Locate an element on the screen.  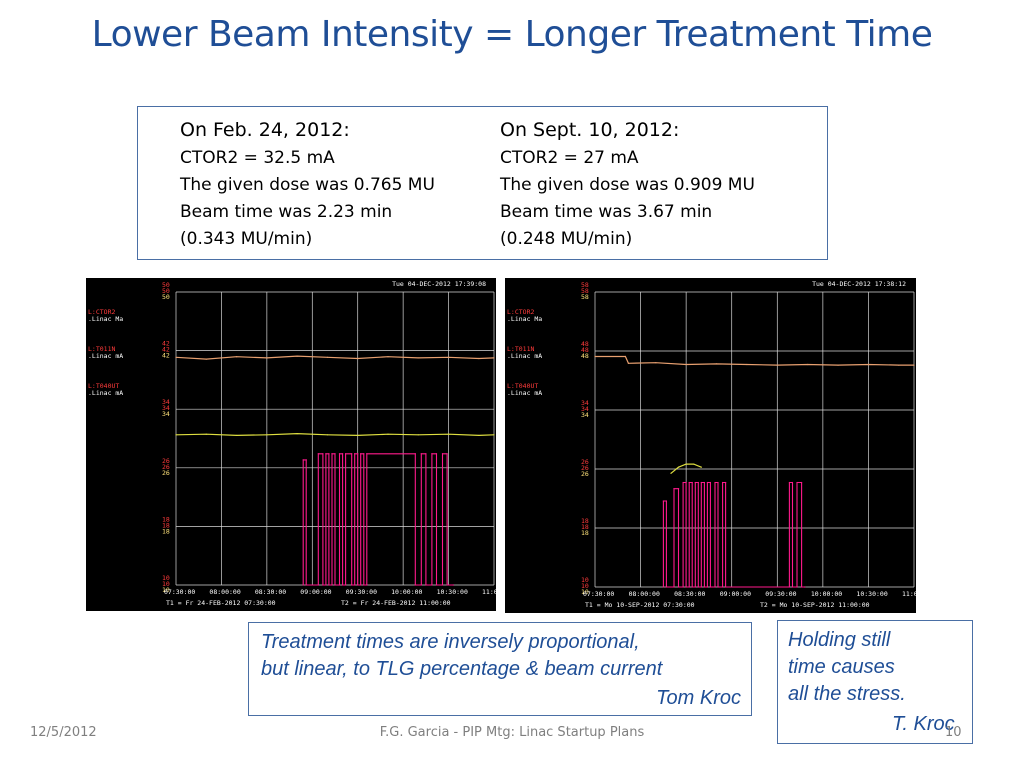
note-line: Holding still is located at coordinates (839, 640).